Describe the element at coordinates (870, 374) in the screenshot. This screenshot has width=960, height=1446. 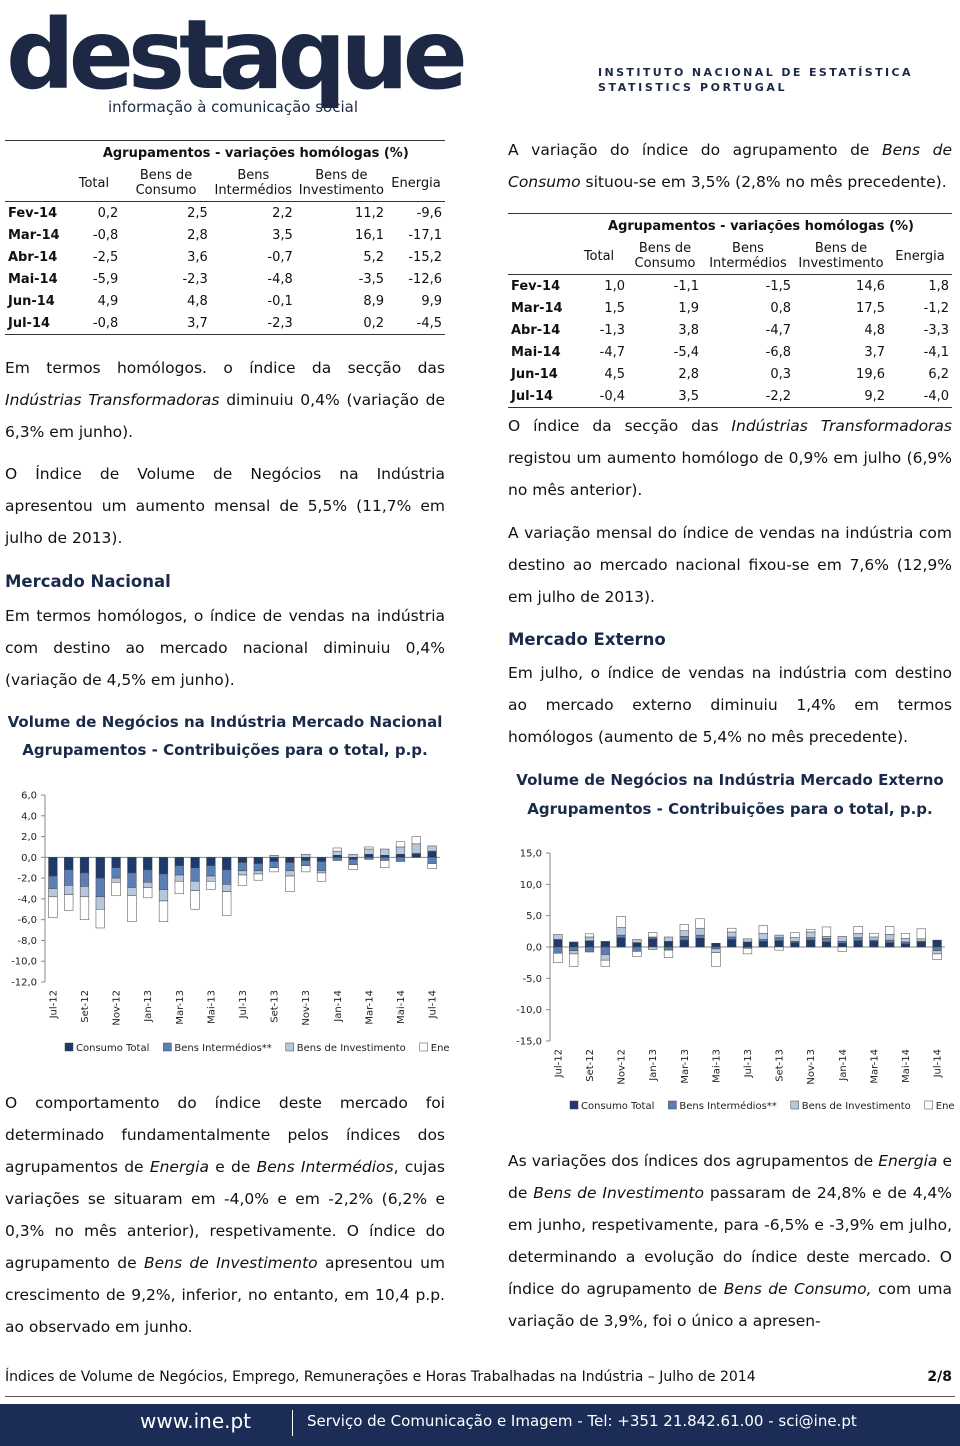
I see `table-cell: 19,6` at that location.